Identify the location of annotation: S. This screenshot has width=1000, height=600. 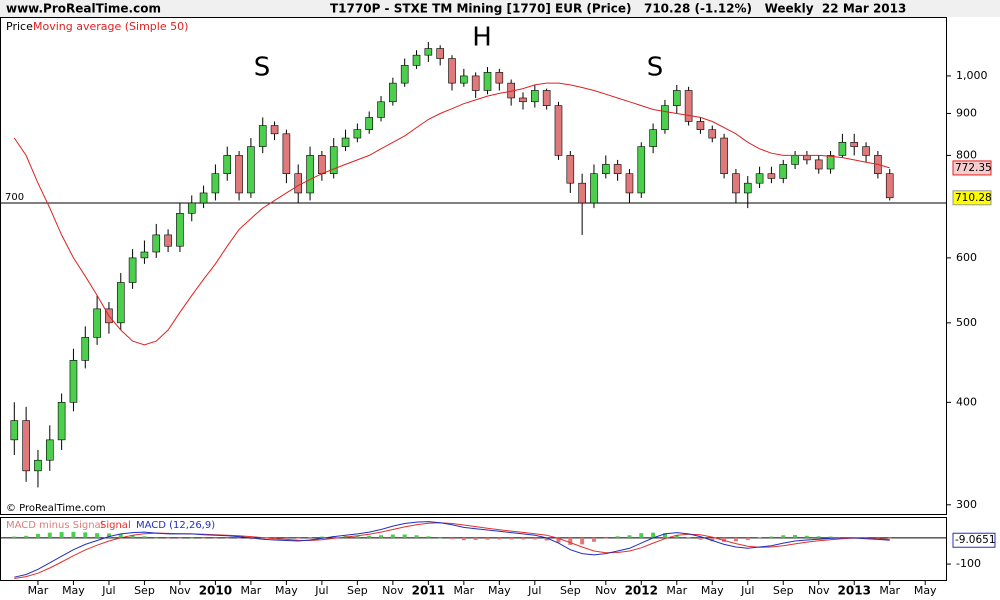
(655, 68).